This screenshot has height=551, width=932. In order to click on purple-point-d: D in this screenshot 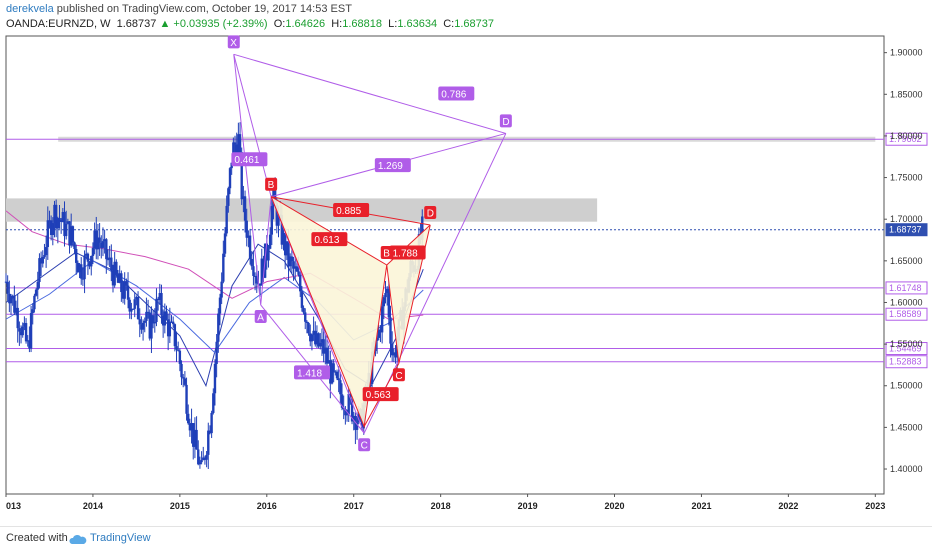, I will do `click(505, 122)`.